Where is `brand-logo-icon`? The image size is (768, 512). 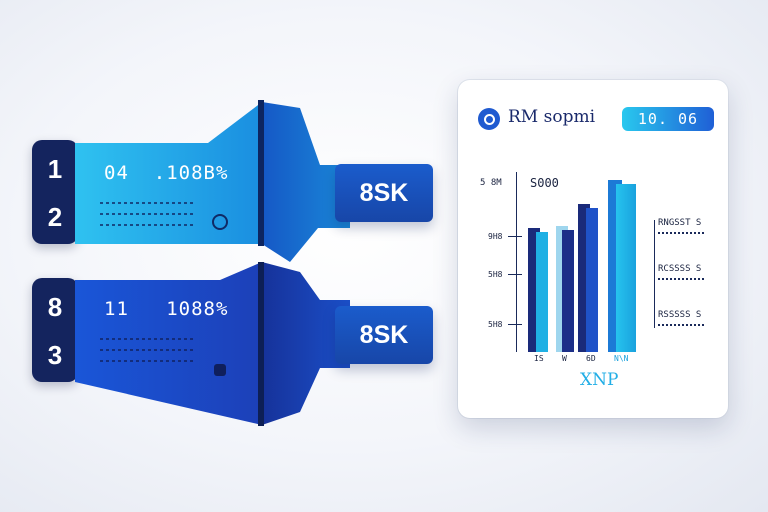 brand-logo-icon is located at coordinates (489, 119).